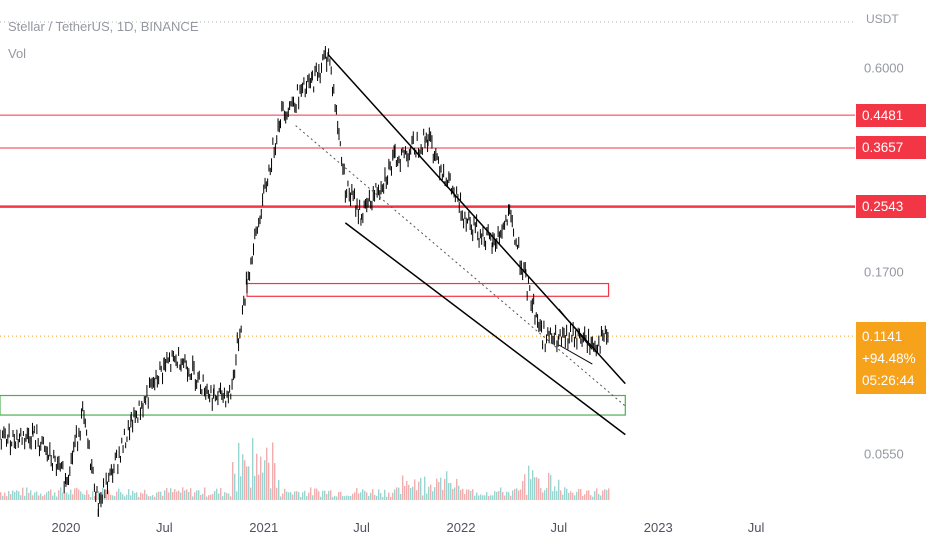 The width and height of the screenshot is (932, 550). What do you see at coordinates (485, 329) in the screenshot?
I see `trendline` at bounding box center [485, 329].